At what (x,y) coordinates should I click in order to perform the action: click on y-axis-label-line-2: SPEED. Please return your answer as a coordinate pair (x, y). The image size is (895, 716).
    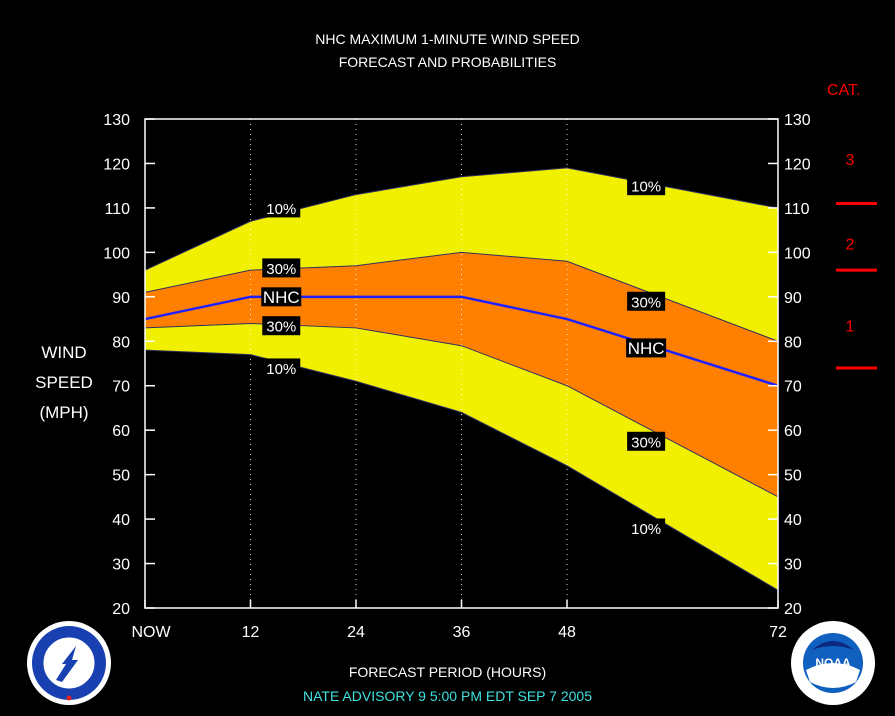
    Looking at the image, I should click on (64, 382).